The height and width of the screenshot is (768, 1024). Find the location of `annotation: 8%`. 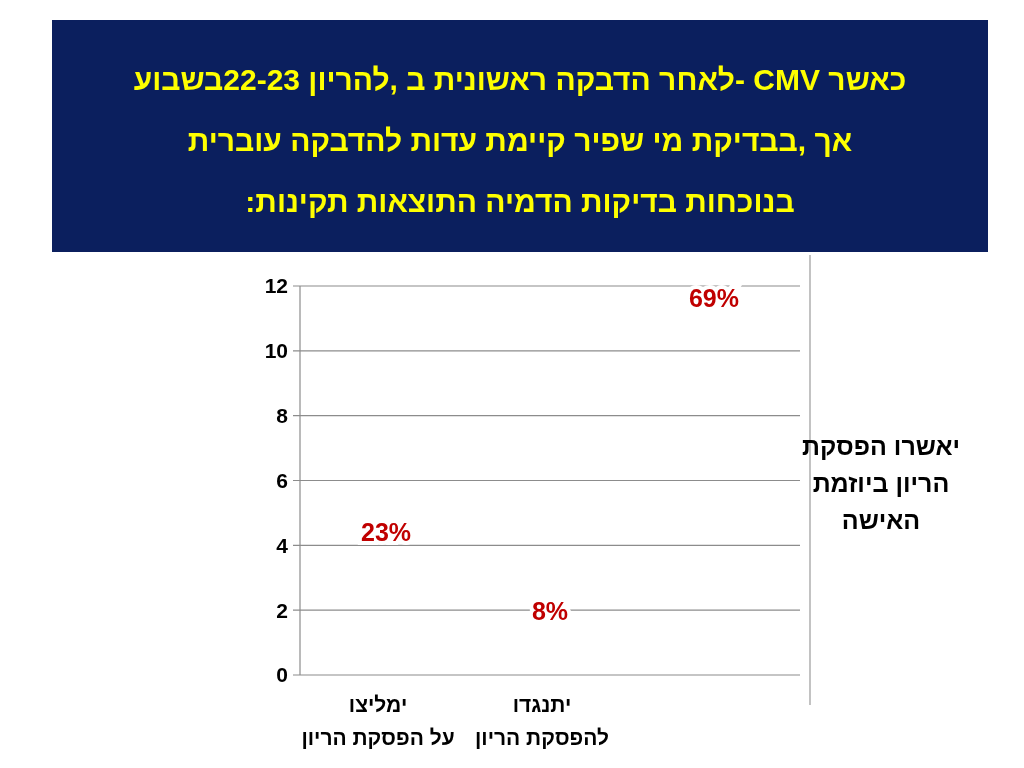

annotation: 8% is located at coordinates (550, 610).